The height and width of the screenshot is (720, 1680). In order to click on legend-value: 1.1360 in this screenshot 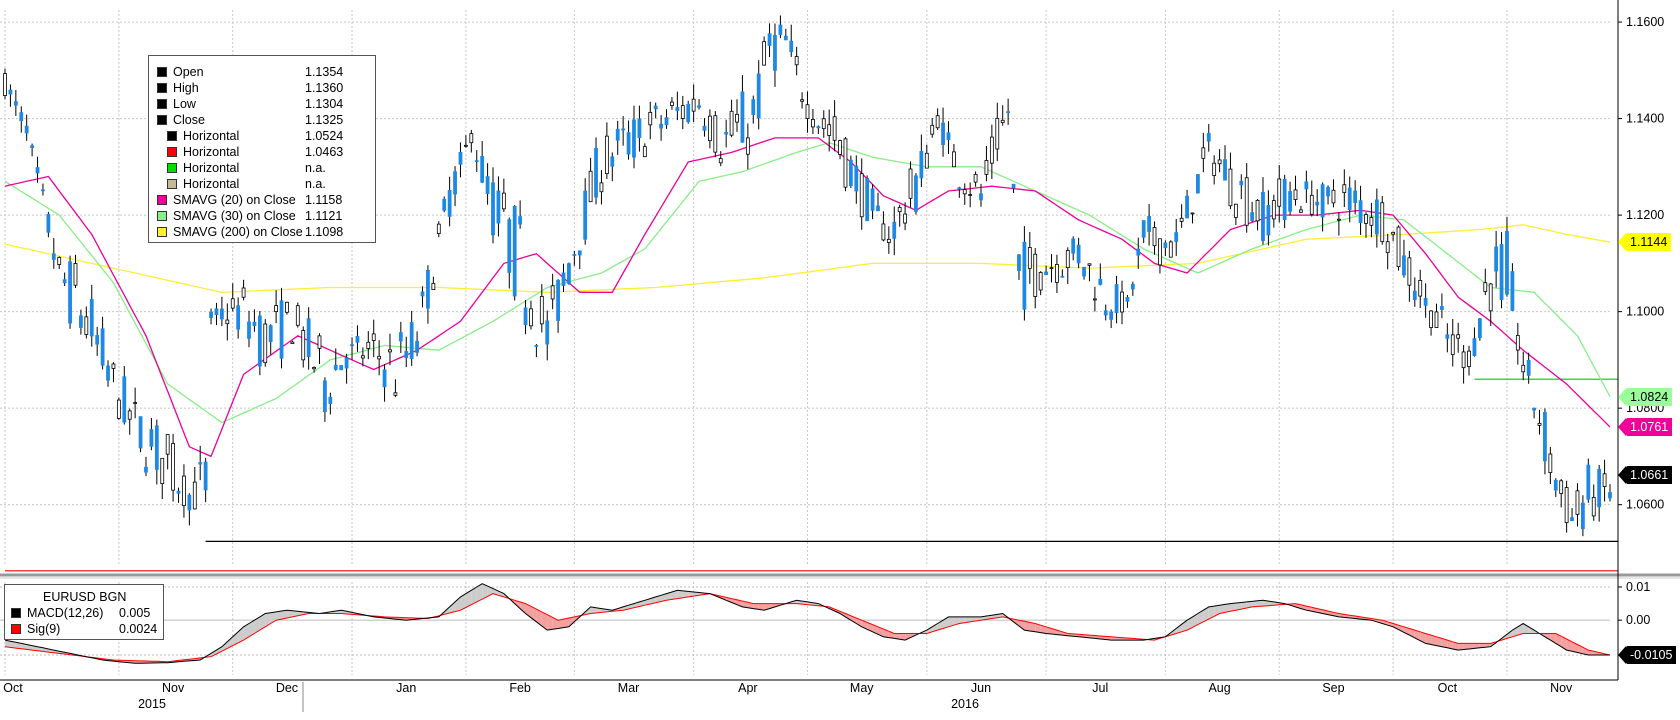, I will do `click(324, 88)`.